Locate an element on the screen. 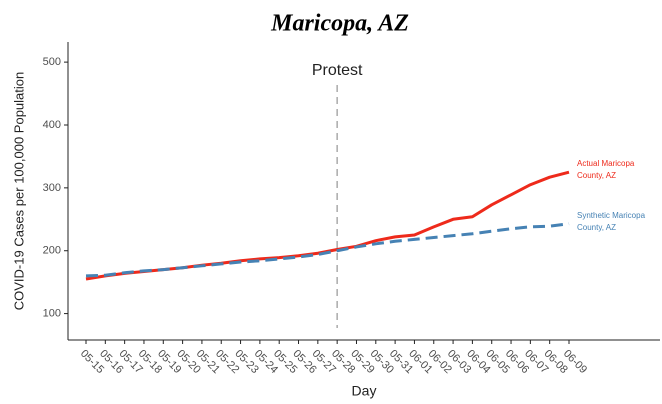  series-label-text: Actual Maricopa County, AZ is located at coordinates (606, 170).